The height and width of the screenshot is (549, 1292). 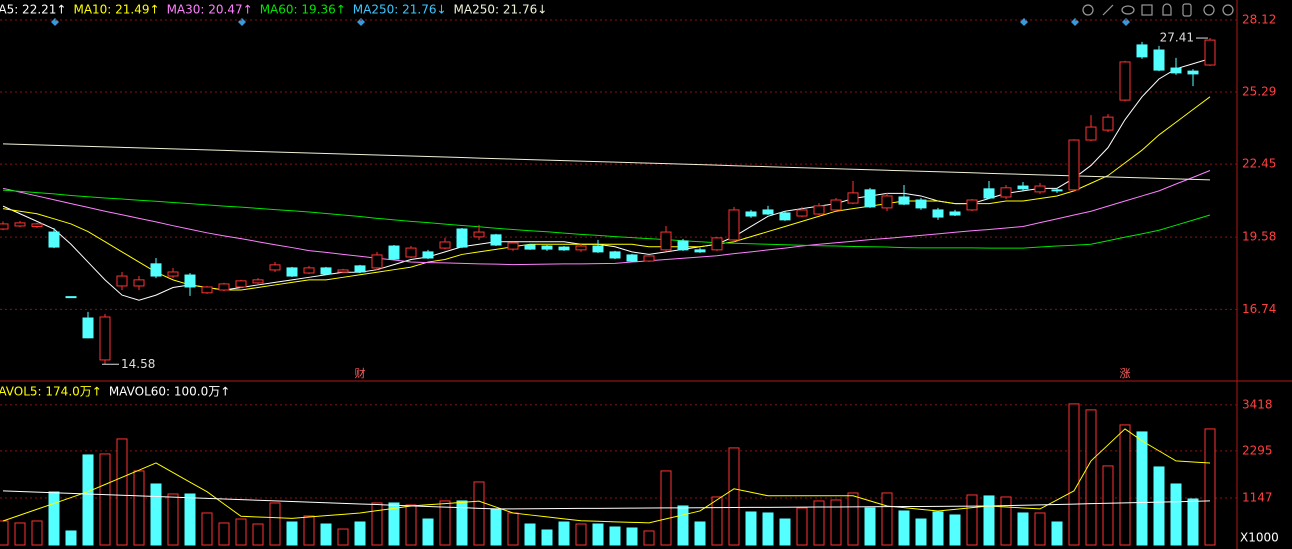 I want to click on legend-entry: MAVOL60: 100.0万↑, so click(x=169, y=392).